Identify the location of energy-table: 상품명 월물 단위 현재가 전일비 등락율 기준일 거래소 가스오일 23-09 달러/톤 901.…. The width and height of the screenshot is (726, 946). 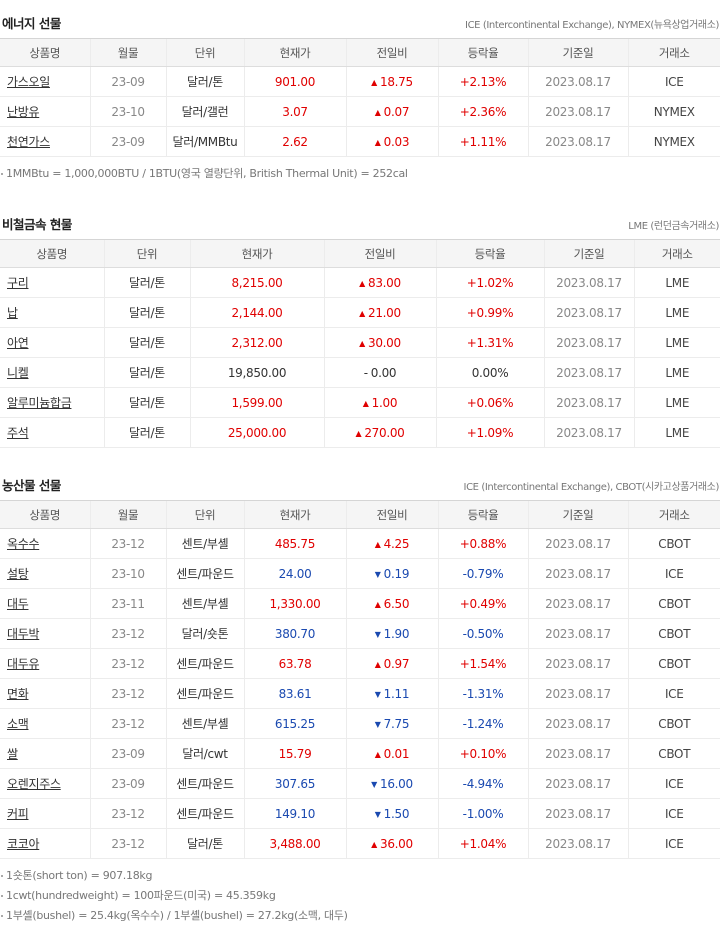
(360, 97).